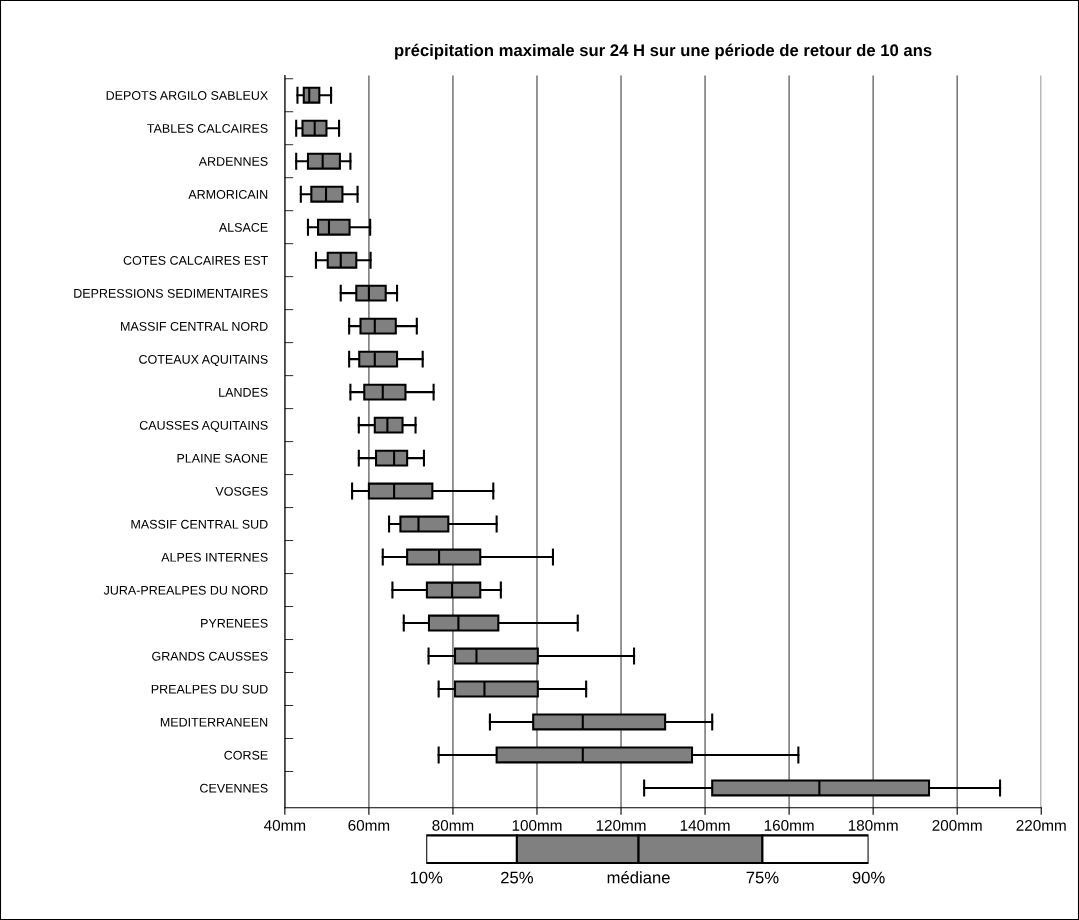 The height and width of the screenshot is (920, 1079). What do you see at coordinates (203, 426) in the screenshot?
I see `y-tick-label: CAUSSES AQUITAINS` at bounding box center [203, 426].